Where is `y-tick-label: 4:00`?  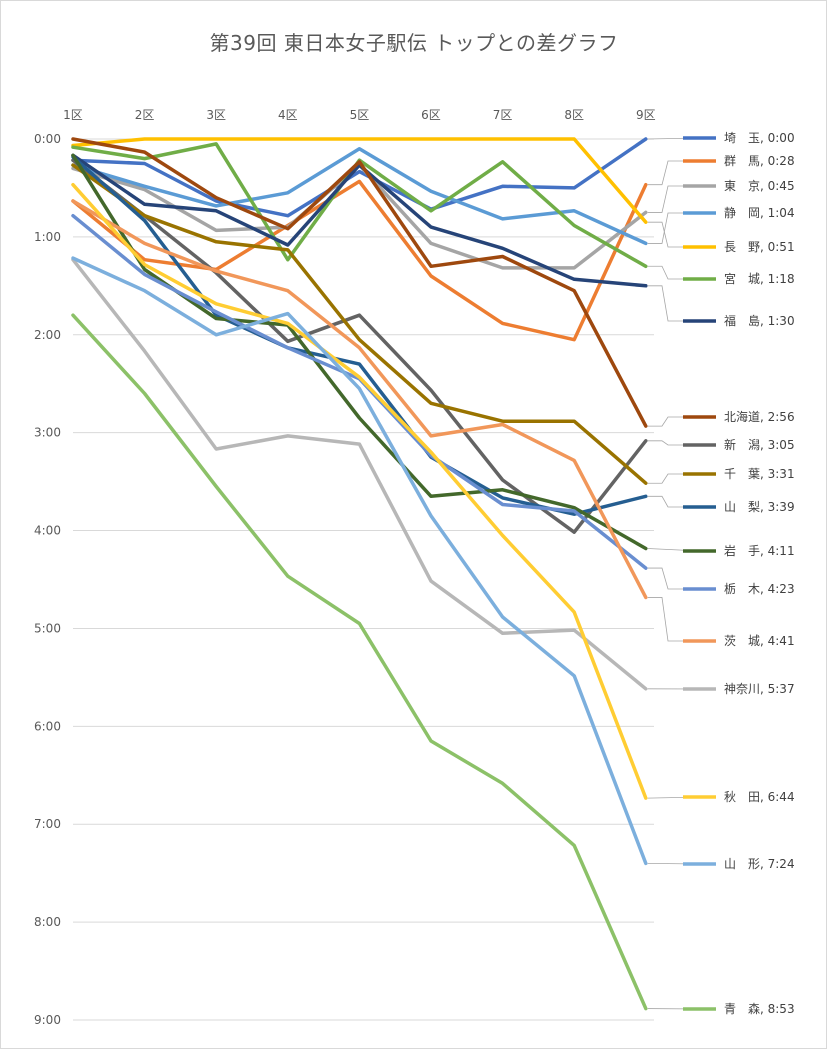
y-tick-label: 4:00 is located at coordinates (47, 531).